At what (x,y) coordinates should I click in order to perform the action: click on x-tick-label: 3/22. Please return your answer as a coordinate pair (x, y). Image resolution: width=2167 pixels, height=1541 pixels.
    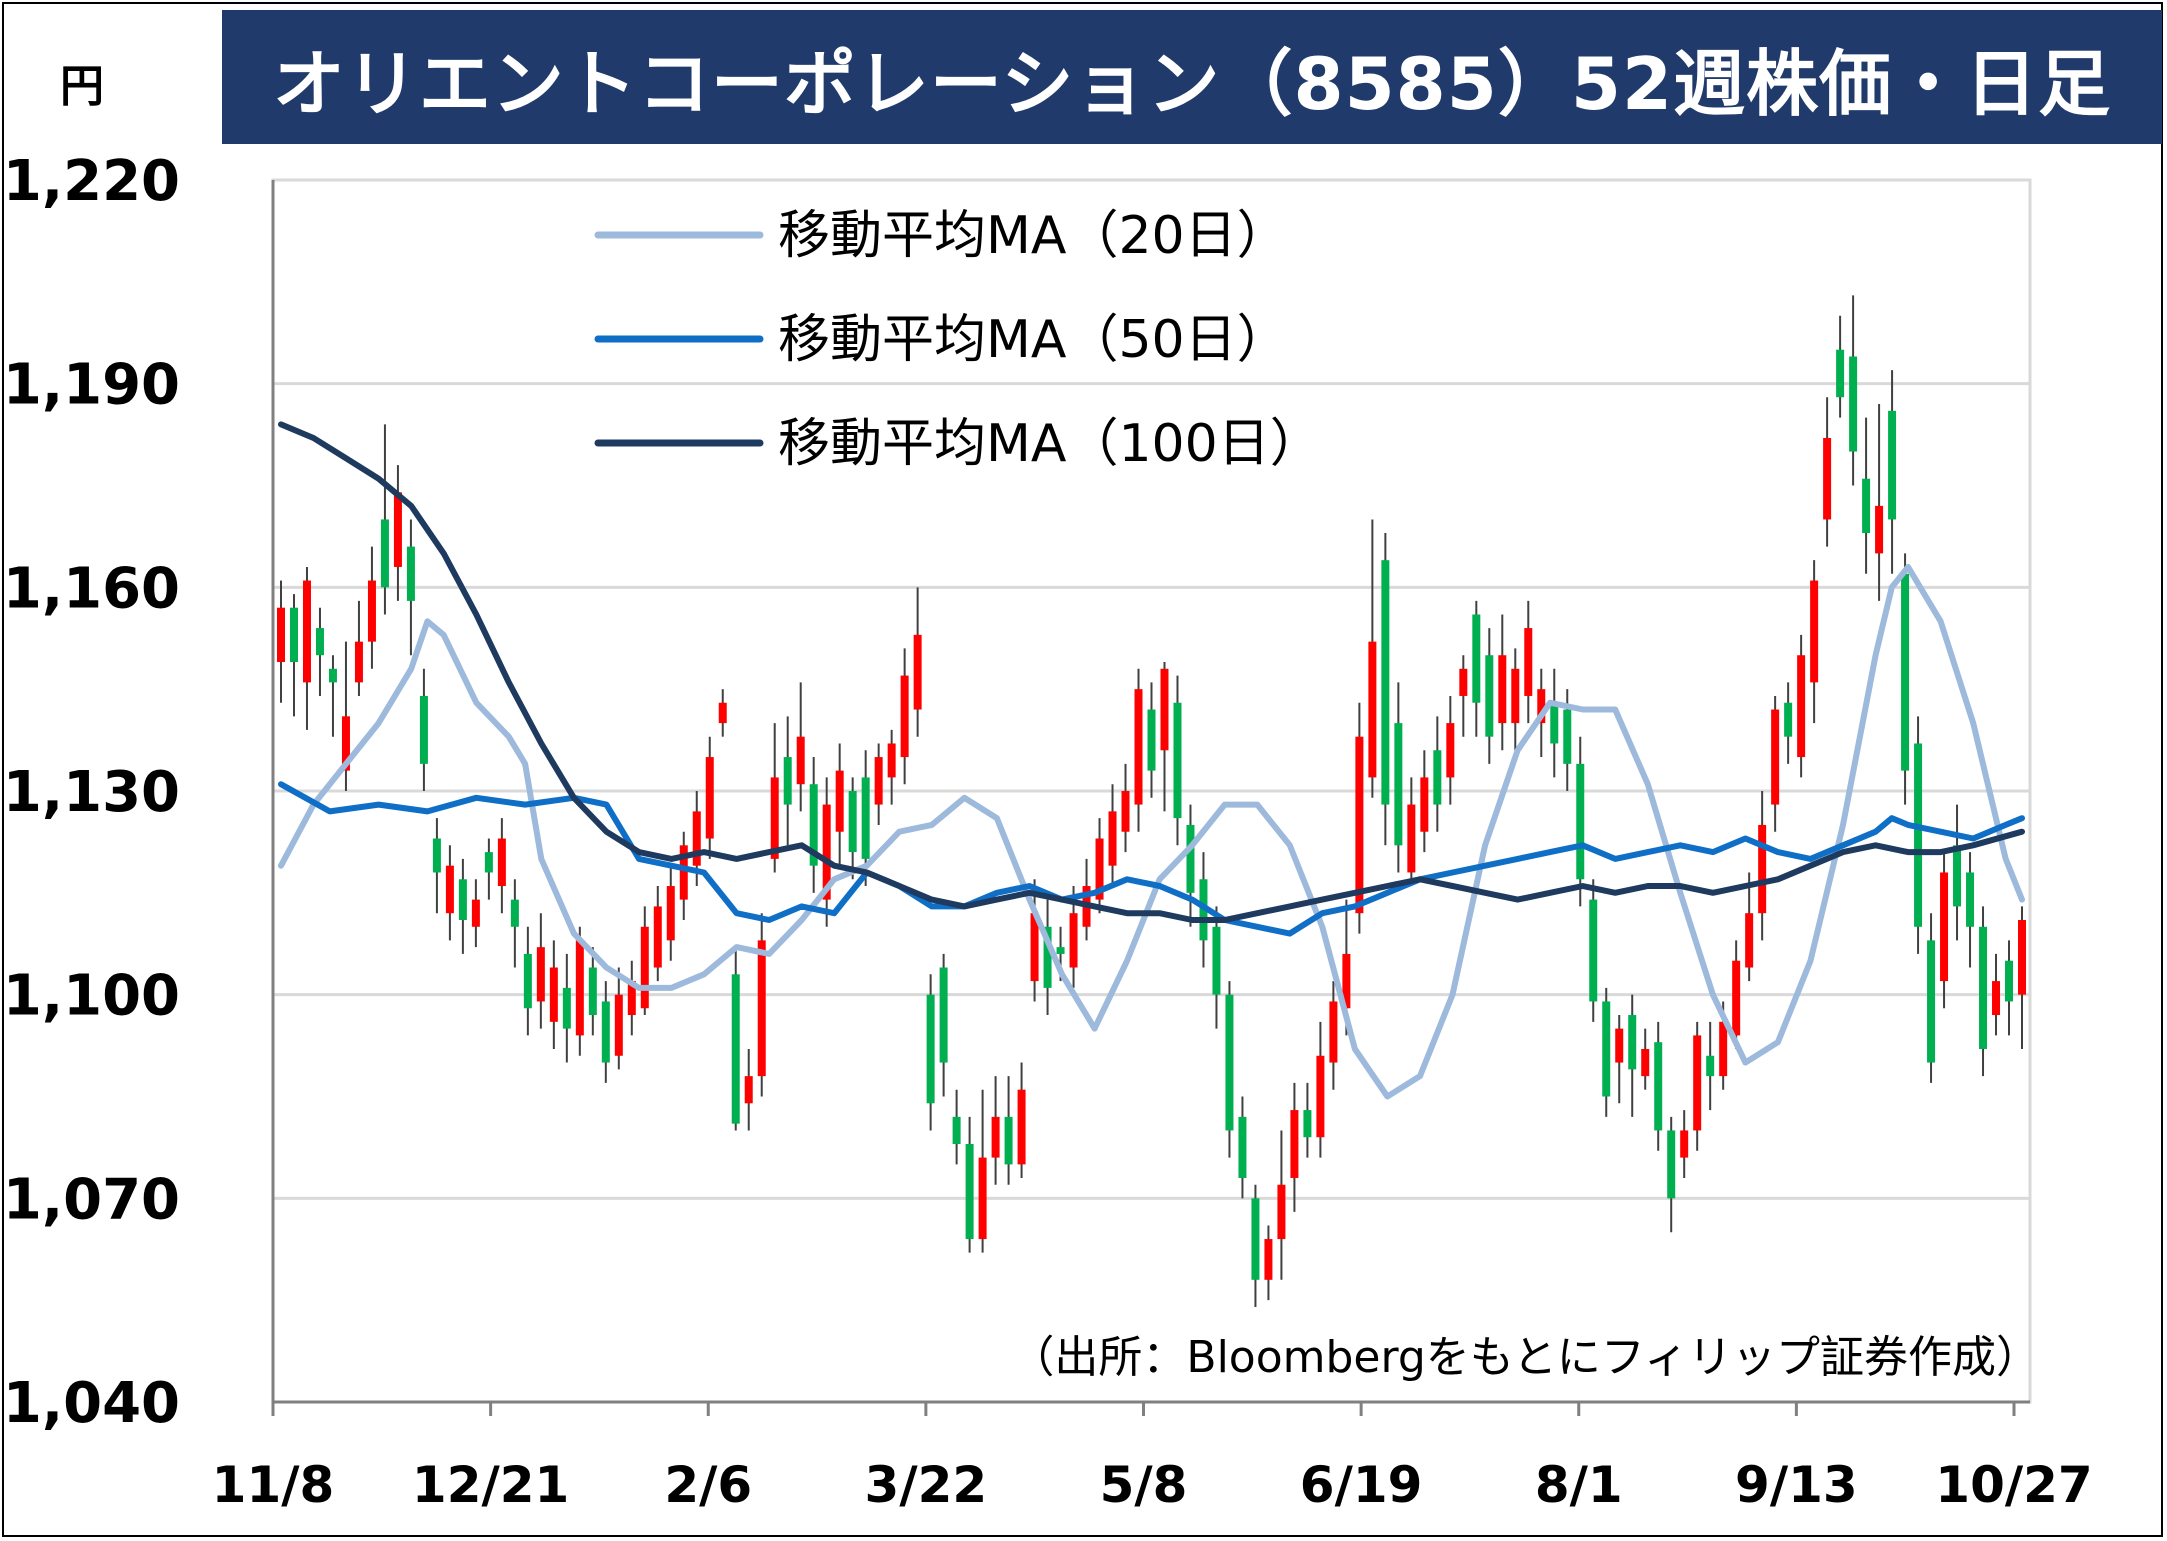
    Looking at the image, I should click on (926, 1485).